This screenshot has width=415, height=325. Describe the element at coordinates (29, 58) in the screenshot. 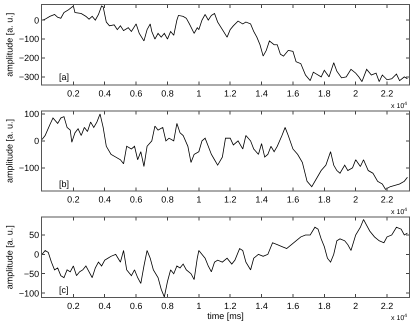

I see `y-tick-label: −200` at that location.